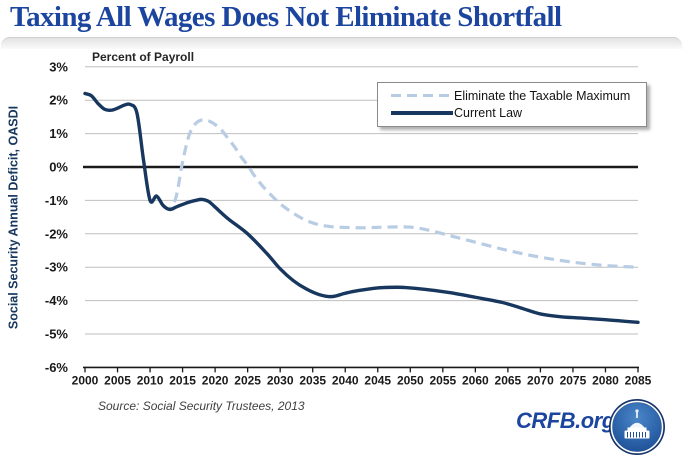 Image resolution: width=683 pixels, height=464 pixels. What do you see at coordinates (58, 66) in the screenshot?
I see `svg-text: 3%` at bounding box center [58, 66].